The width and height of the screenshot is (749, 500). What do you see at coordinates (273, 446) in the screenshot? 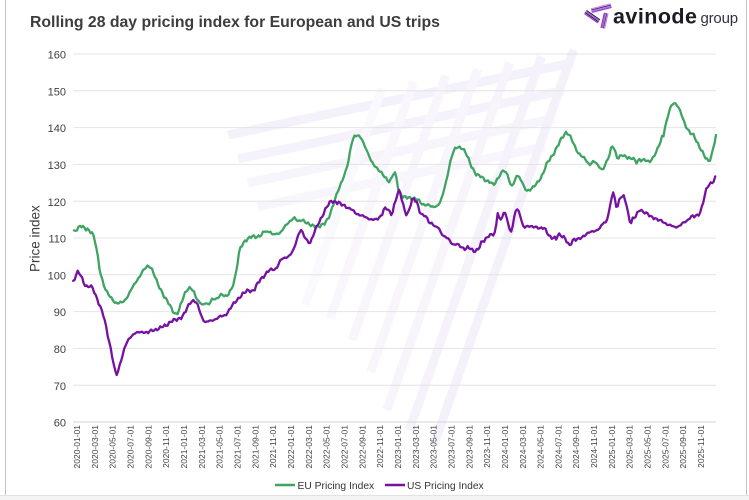
I see `svg-text: 2021-11-01` at bounding box center [273, 446].